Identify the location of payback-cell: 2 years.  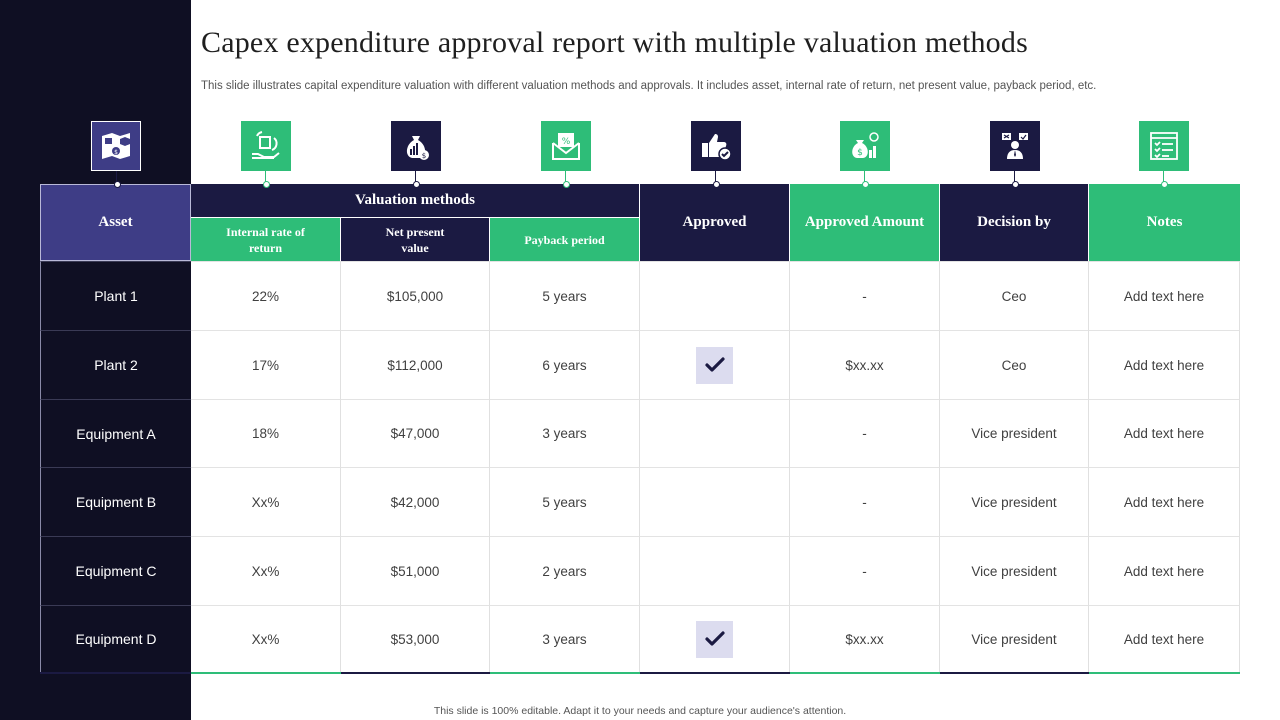
(565, 570).